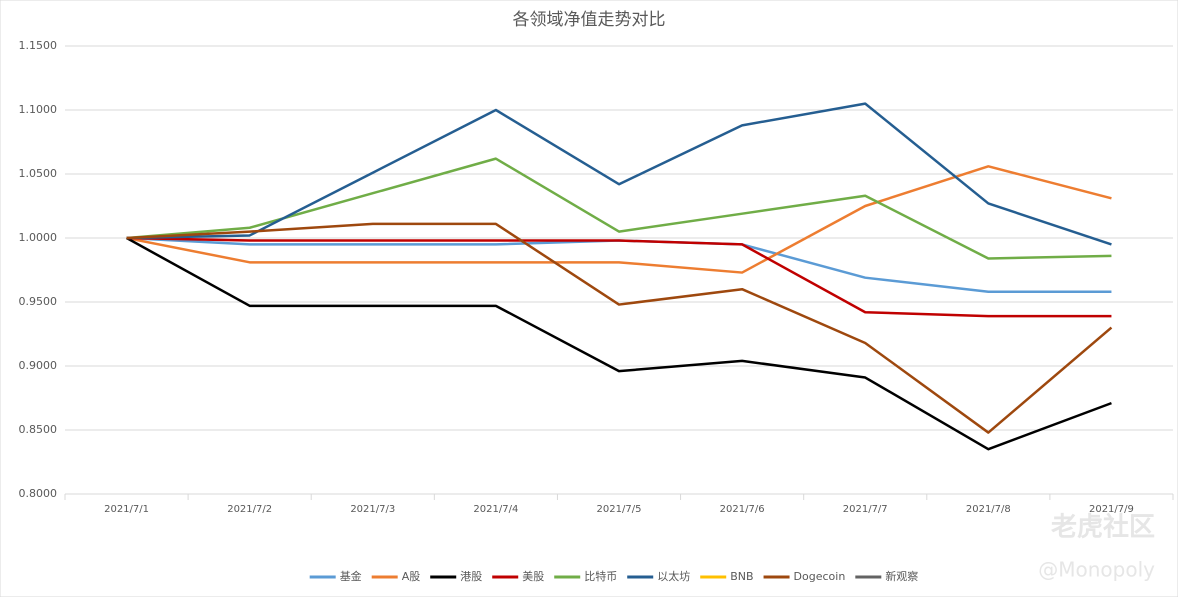 The height and width of the screenshot is (597, 1178). What do you see at coordinates (495, 509) in the screenshot?
I see `x-tick-label: 2021/7/4` at bounding box center [495, 509].